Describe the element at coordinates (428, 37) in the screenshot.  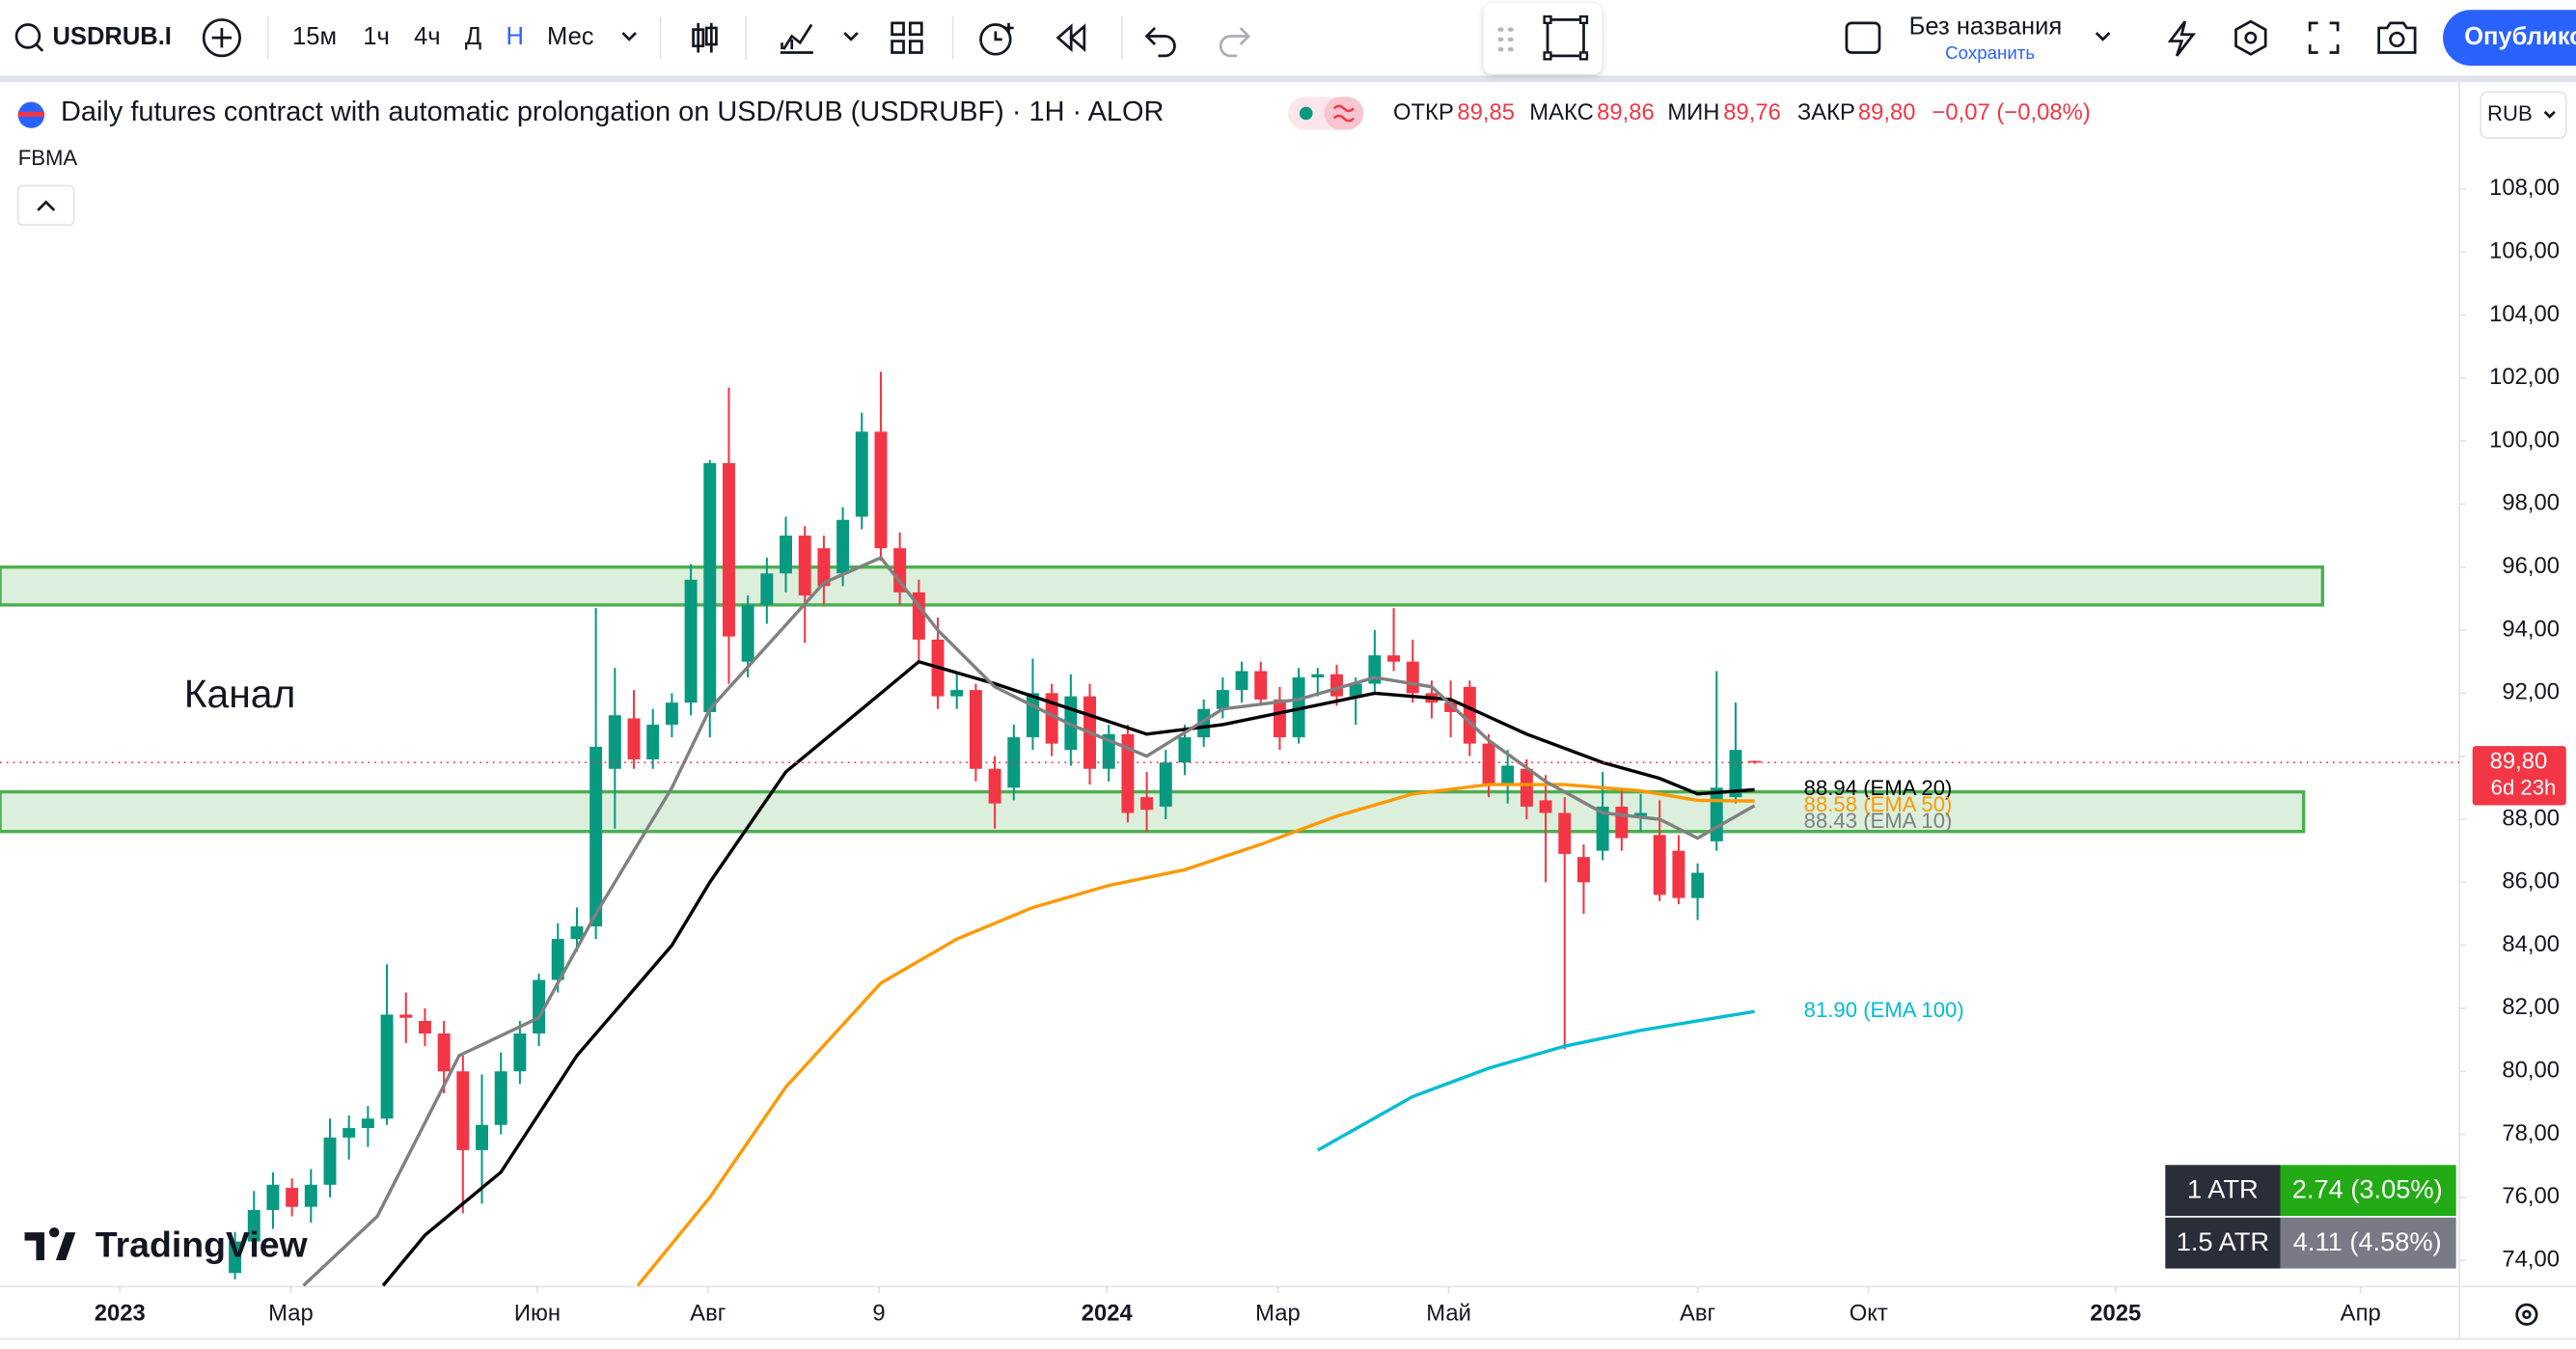
I see `interval: 4ч` at that location.